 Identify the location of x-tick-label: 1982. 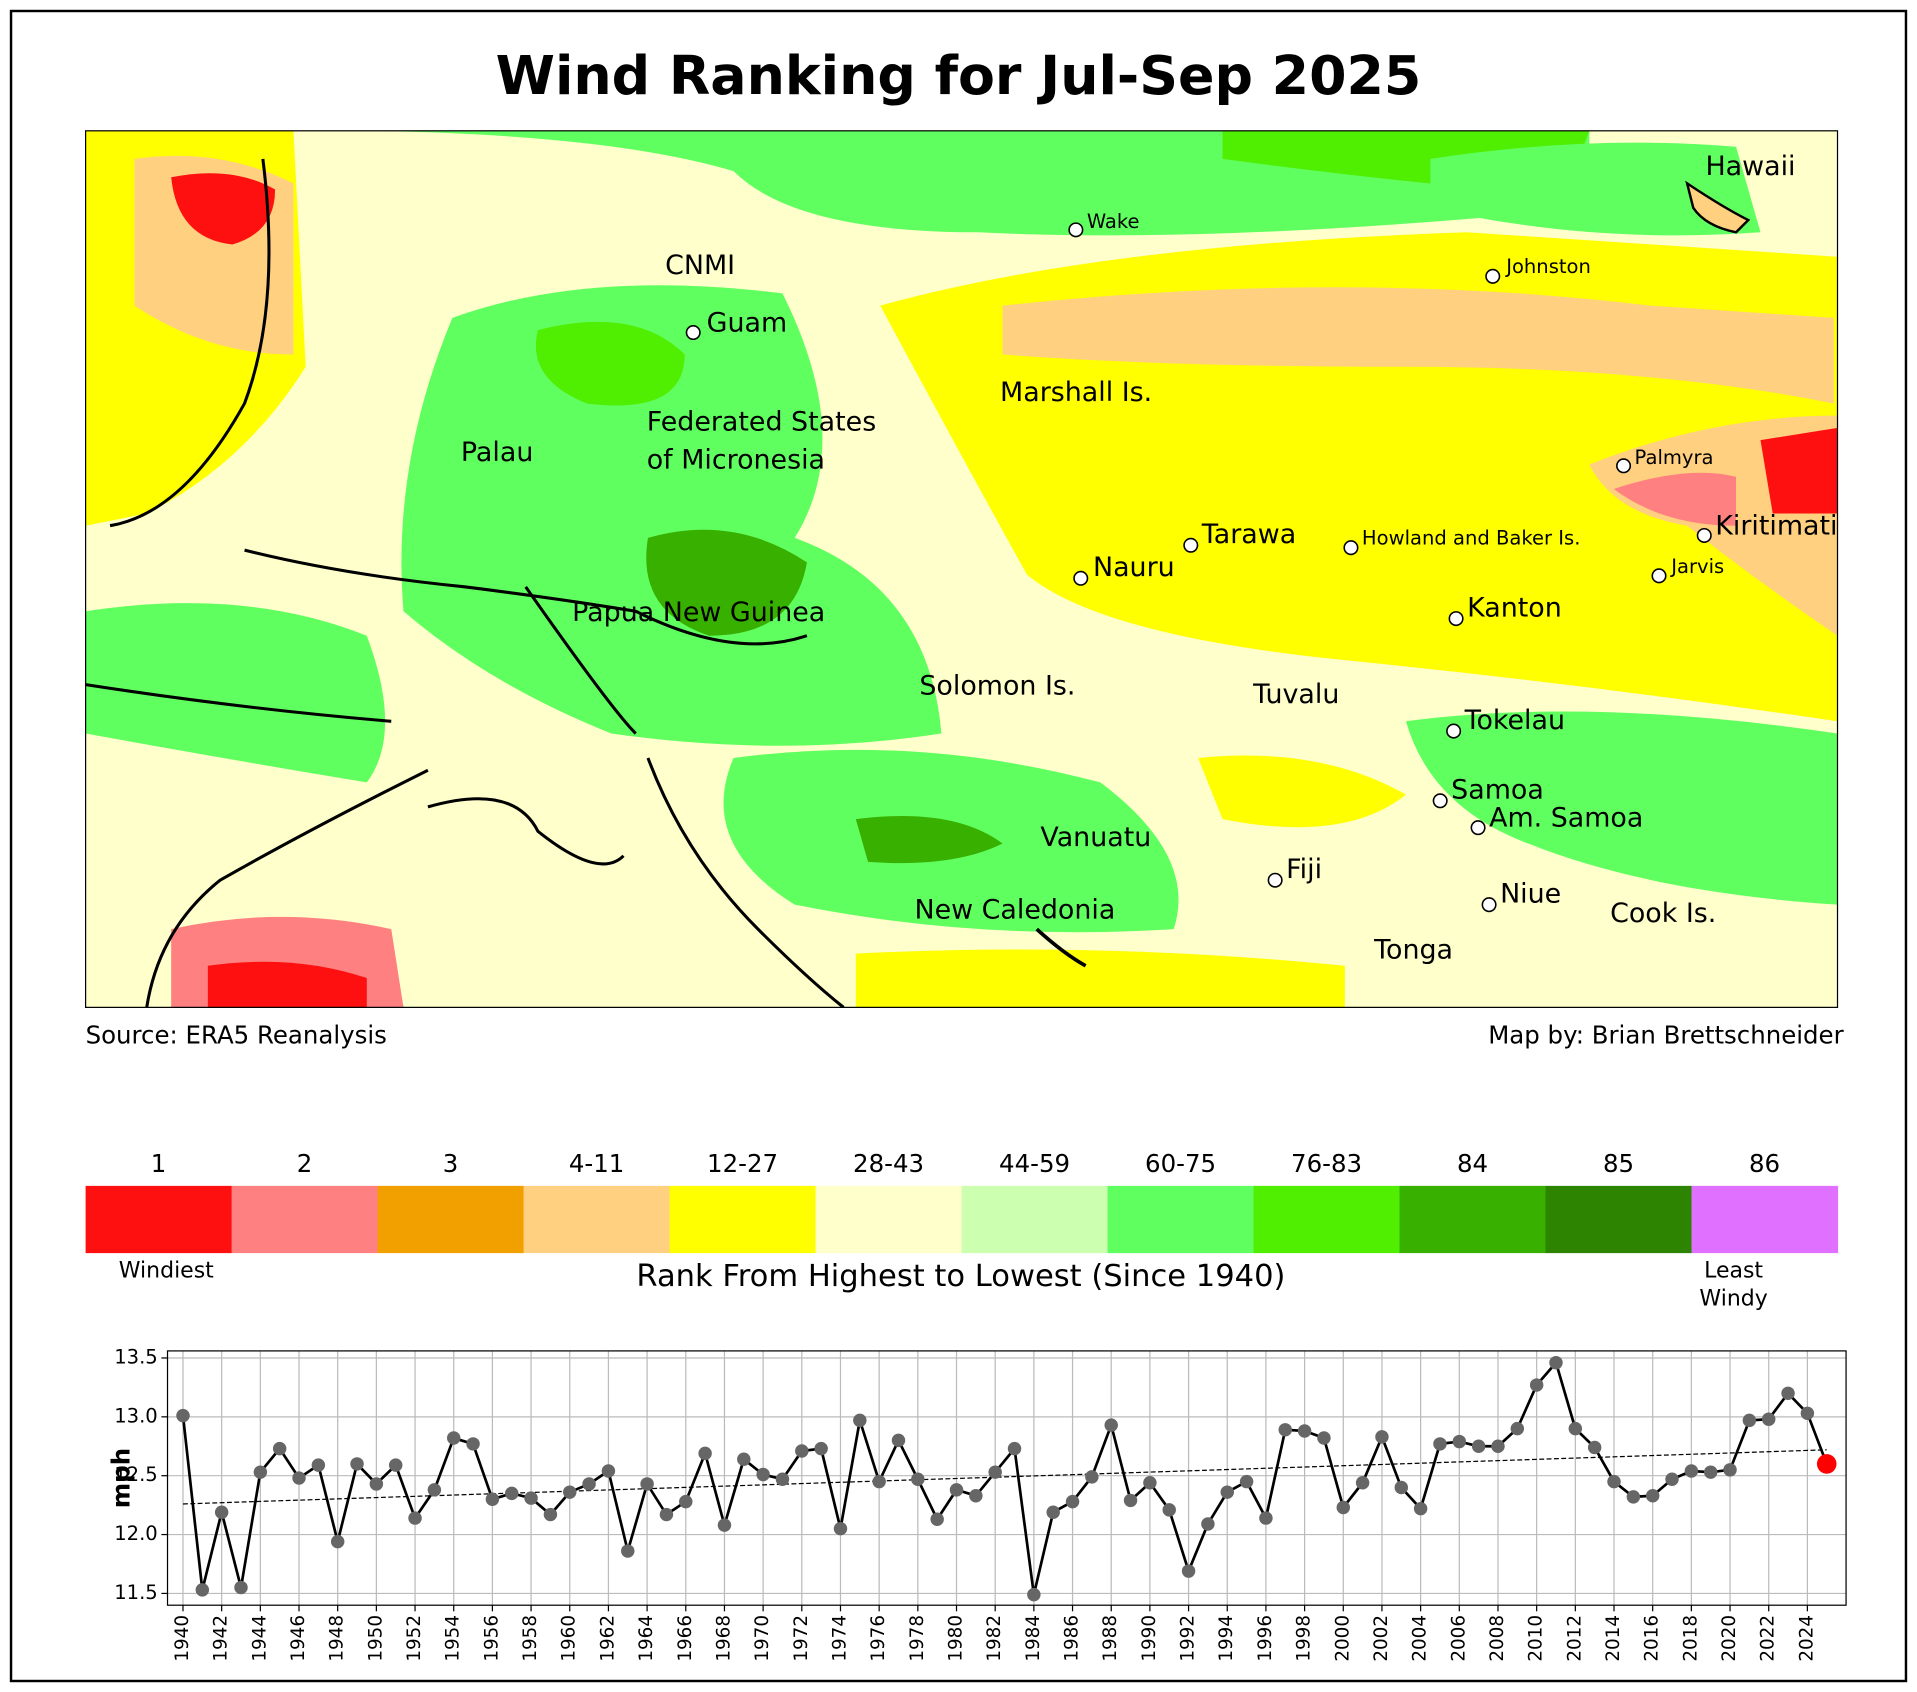
(994, 1638).